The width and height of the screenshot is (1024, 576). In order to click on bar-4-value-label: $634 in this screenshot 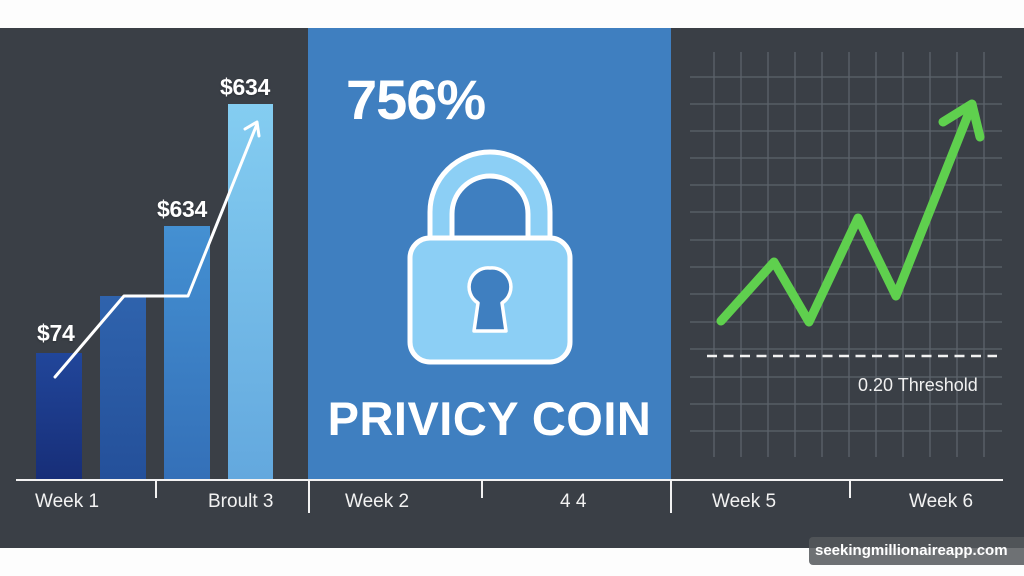, I will do `click(245, 87)`.